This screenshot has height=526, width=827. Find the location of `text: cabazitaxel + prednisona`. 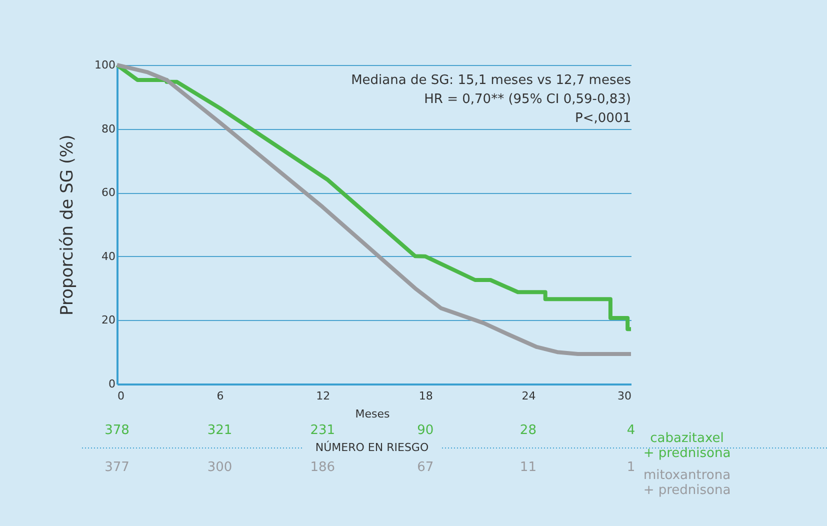

text: cabazitaxel + prednisona is located at coordinates (687, 446).